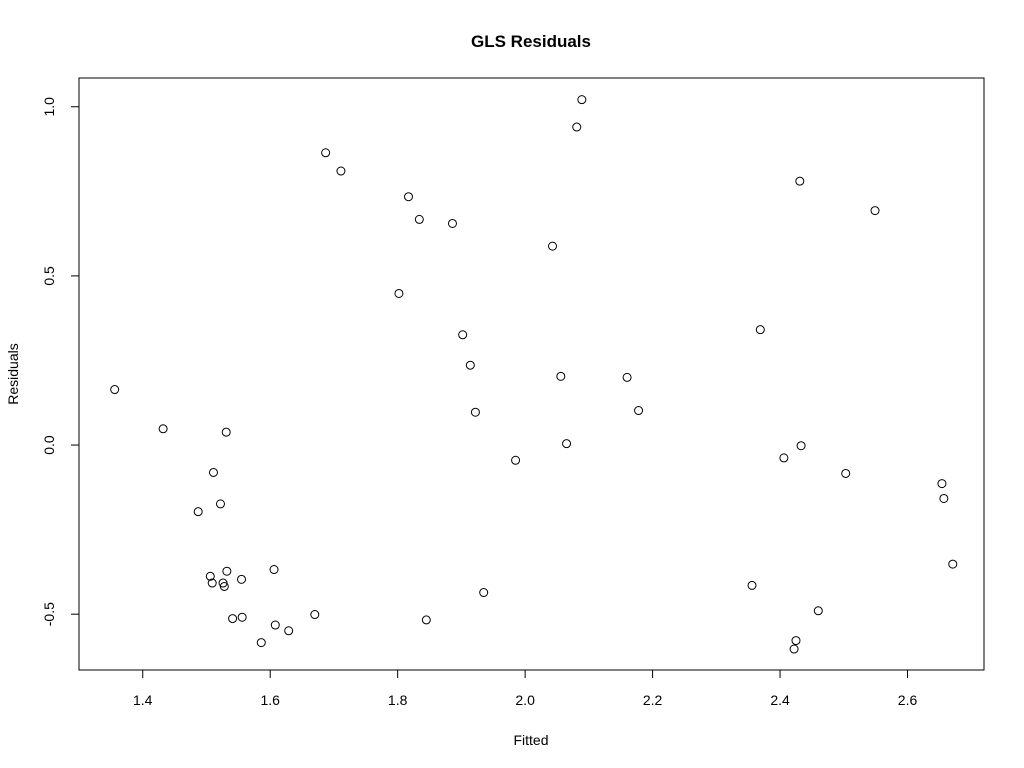 The width and height of the screenshot is (1024, 768). Describe the element at coordinates (780, 700) in the screenshot. I see `x-tick-label: 2.4` at that location.